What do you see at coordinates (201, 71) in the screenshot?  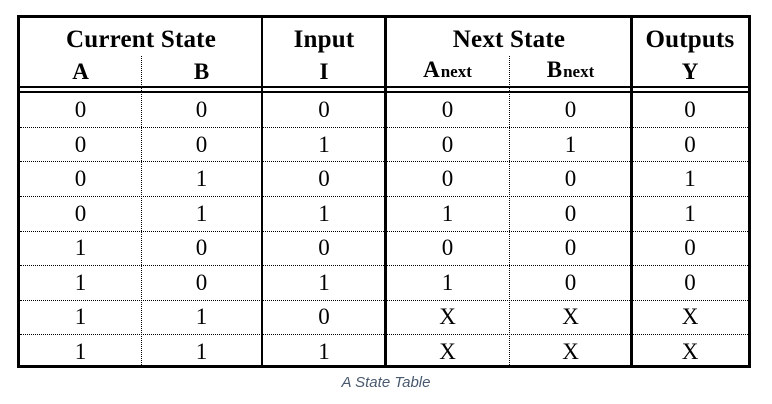 I see `column-b-header: B` at bounding box center [201, 71].